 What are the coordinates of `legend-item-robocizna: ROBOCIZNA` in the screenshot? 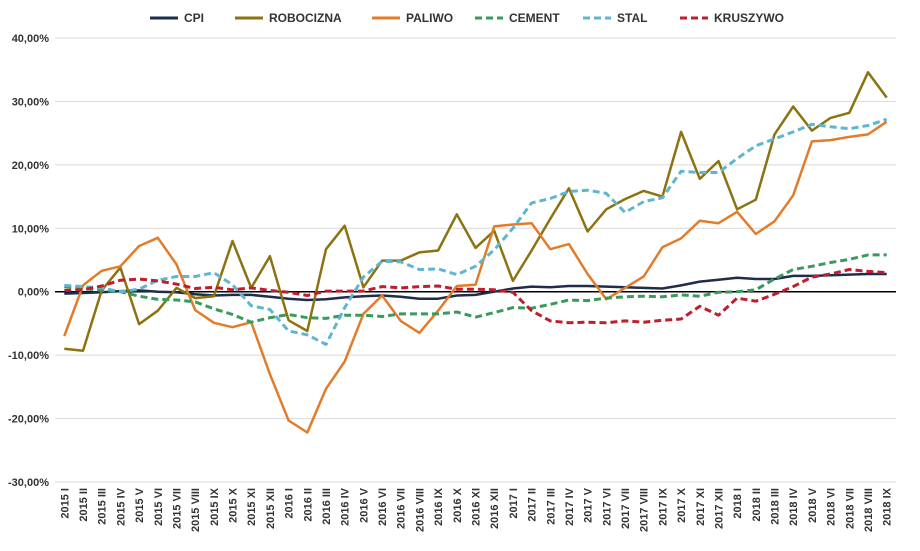 It's located at (288, 18).